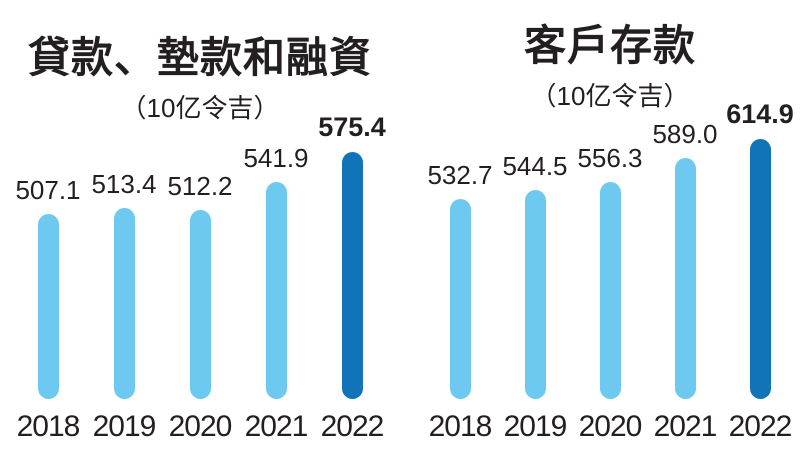  I want to click on bar-column: 575.4 2022, so click(352, 278).